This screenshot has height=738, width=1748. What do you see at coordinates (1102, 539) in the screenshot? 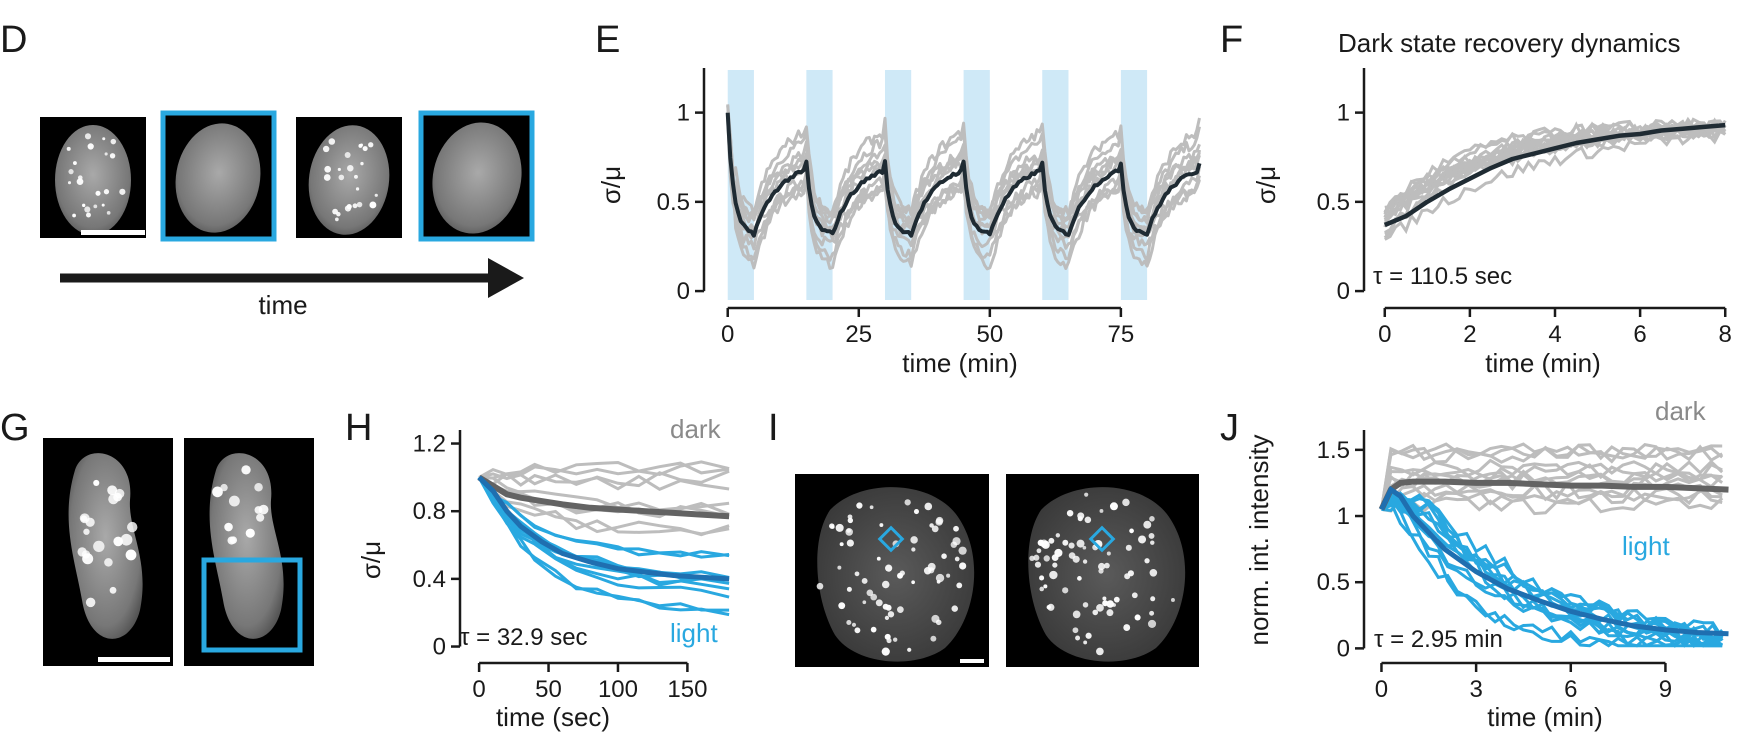
I see `illumination-roi` at bounding box center [1102, 539].